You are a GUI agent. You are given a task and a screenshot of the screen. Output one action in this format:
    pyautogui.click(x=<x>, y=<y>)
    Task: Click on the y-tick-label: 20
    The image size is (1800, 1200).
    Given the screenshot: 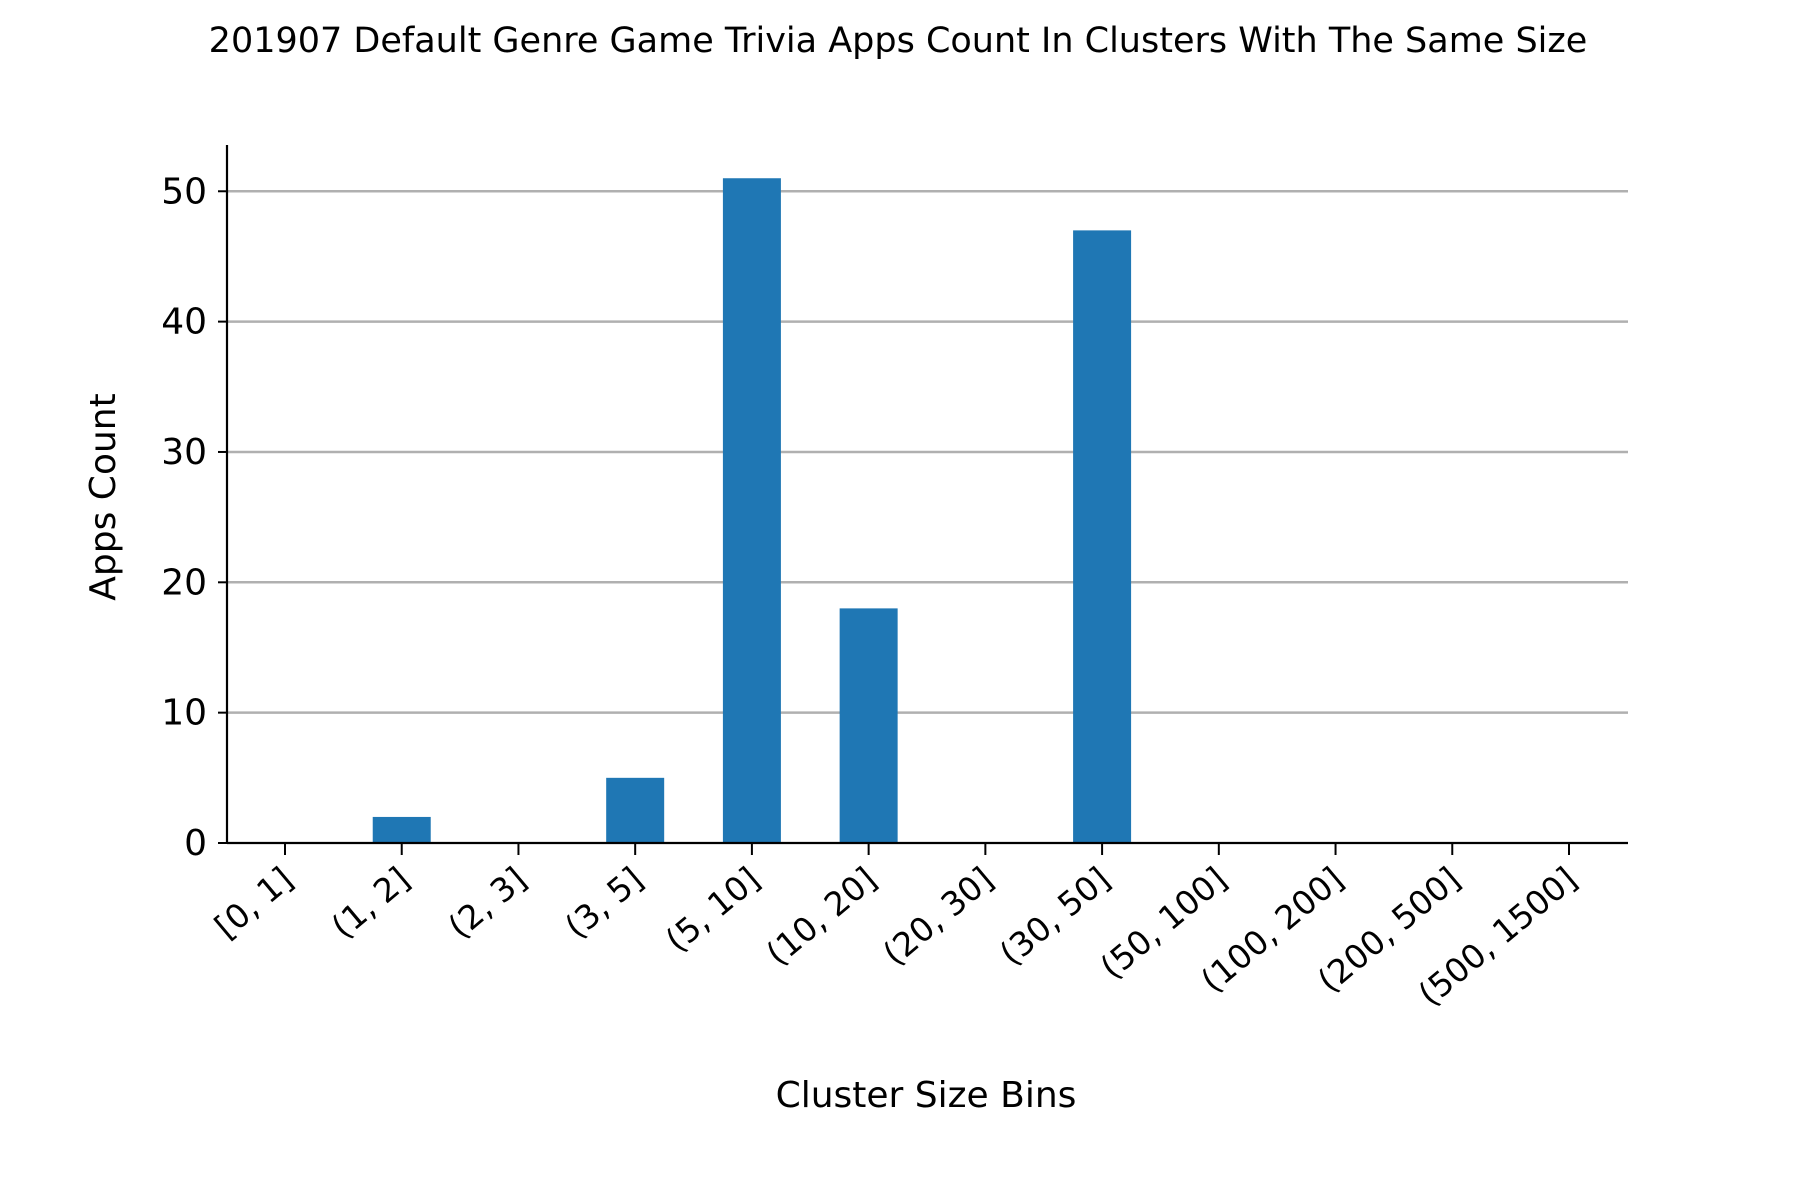 What is the action you would take?
    pyautogui.click(x=184, y=582)
    